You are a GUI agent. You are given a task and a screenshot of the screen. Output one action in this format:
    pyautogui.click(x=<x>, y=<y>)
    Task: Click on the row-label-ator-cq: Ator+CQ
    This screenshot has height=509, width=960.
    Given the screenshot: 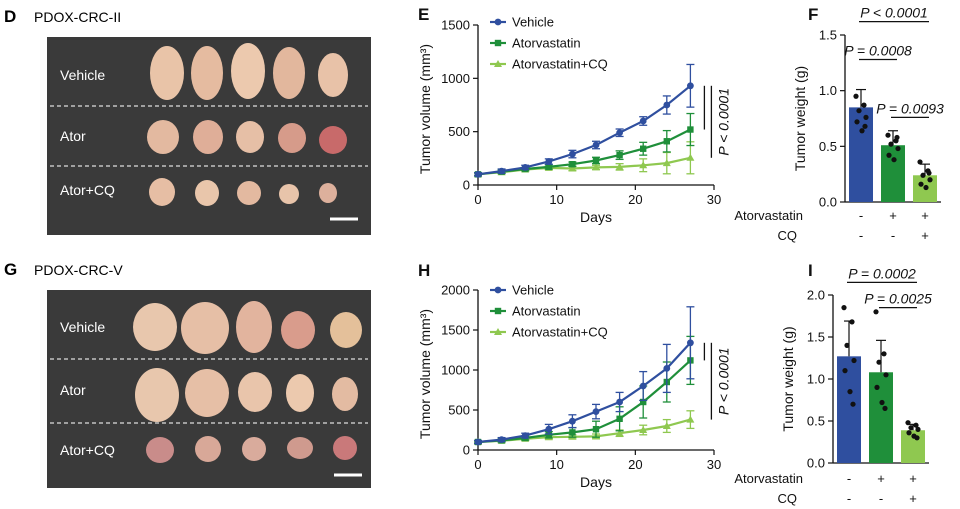 What is the action you would take?
    pyautogui.click(x=87, y=450)
    